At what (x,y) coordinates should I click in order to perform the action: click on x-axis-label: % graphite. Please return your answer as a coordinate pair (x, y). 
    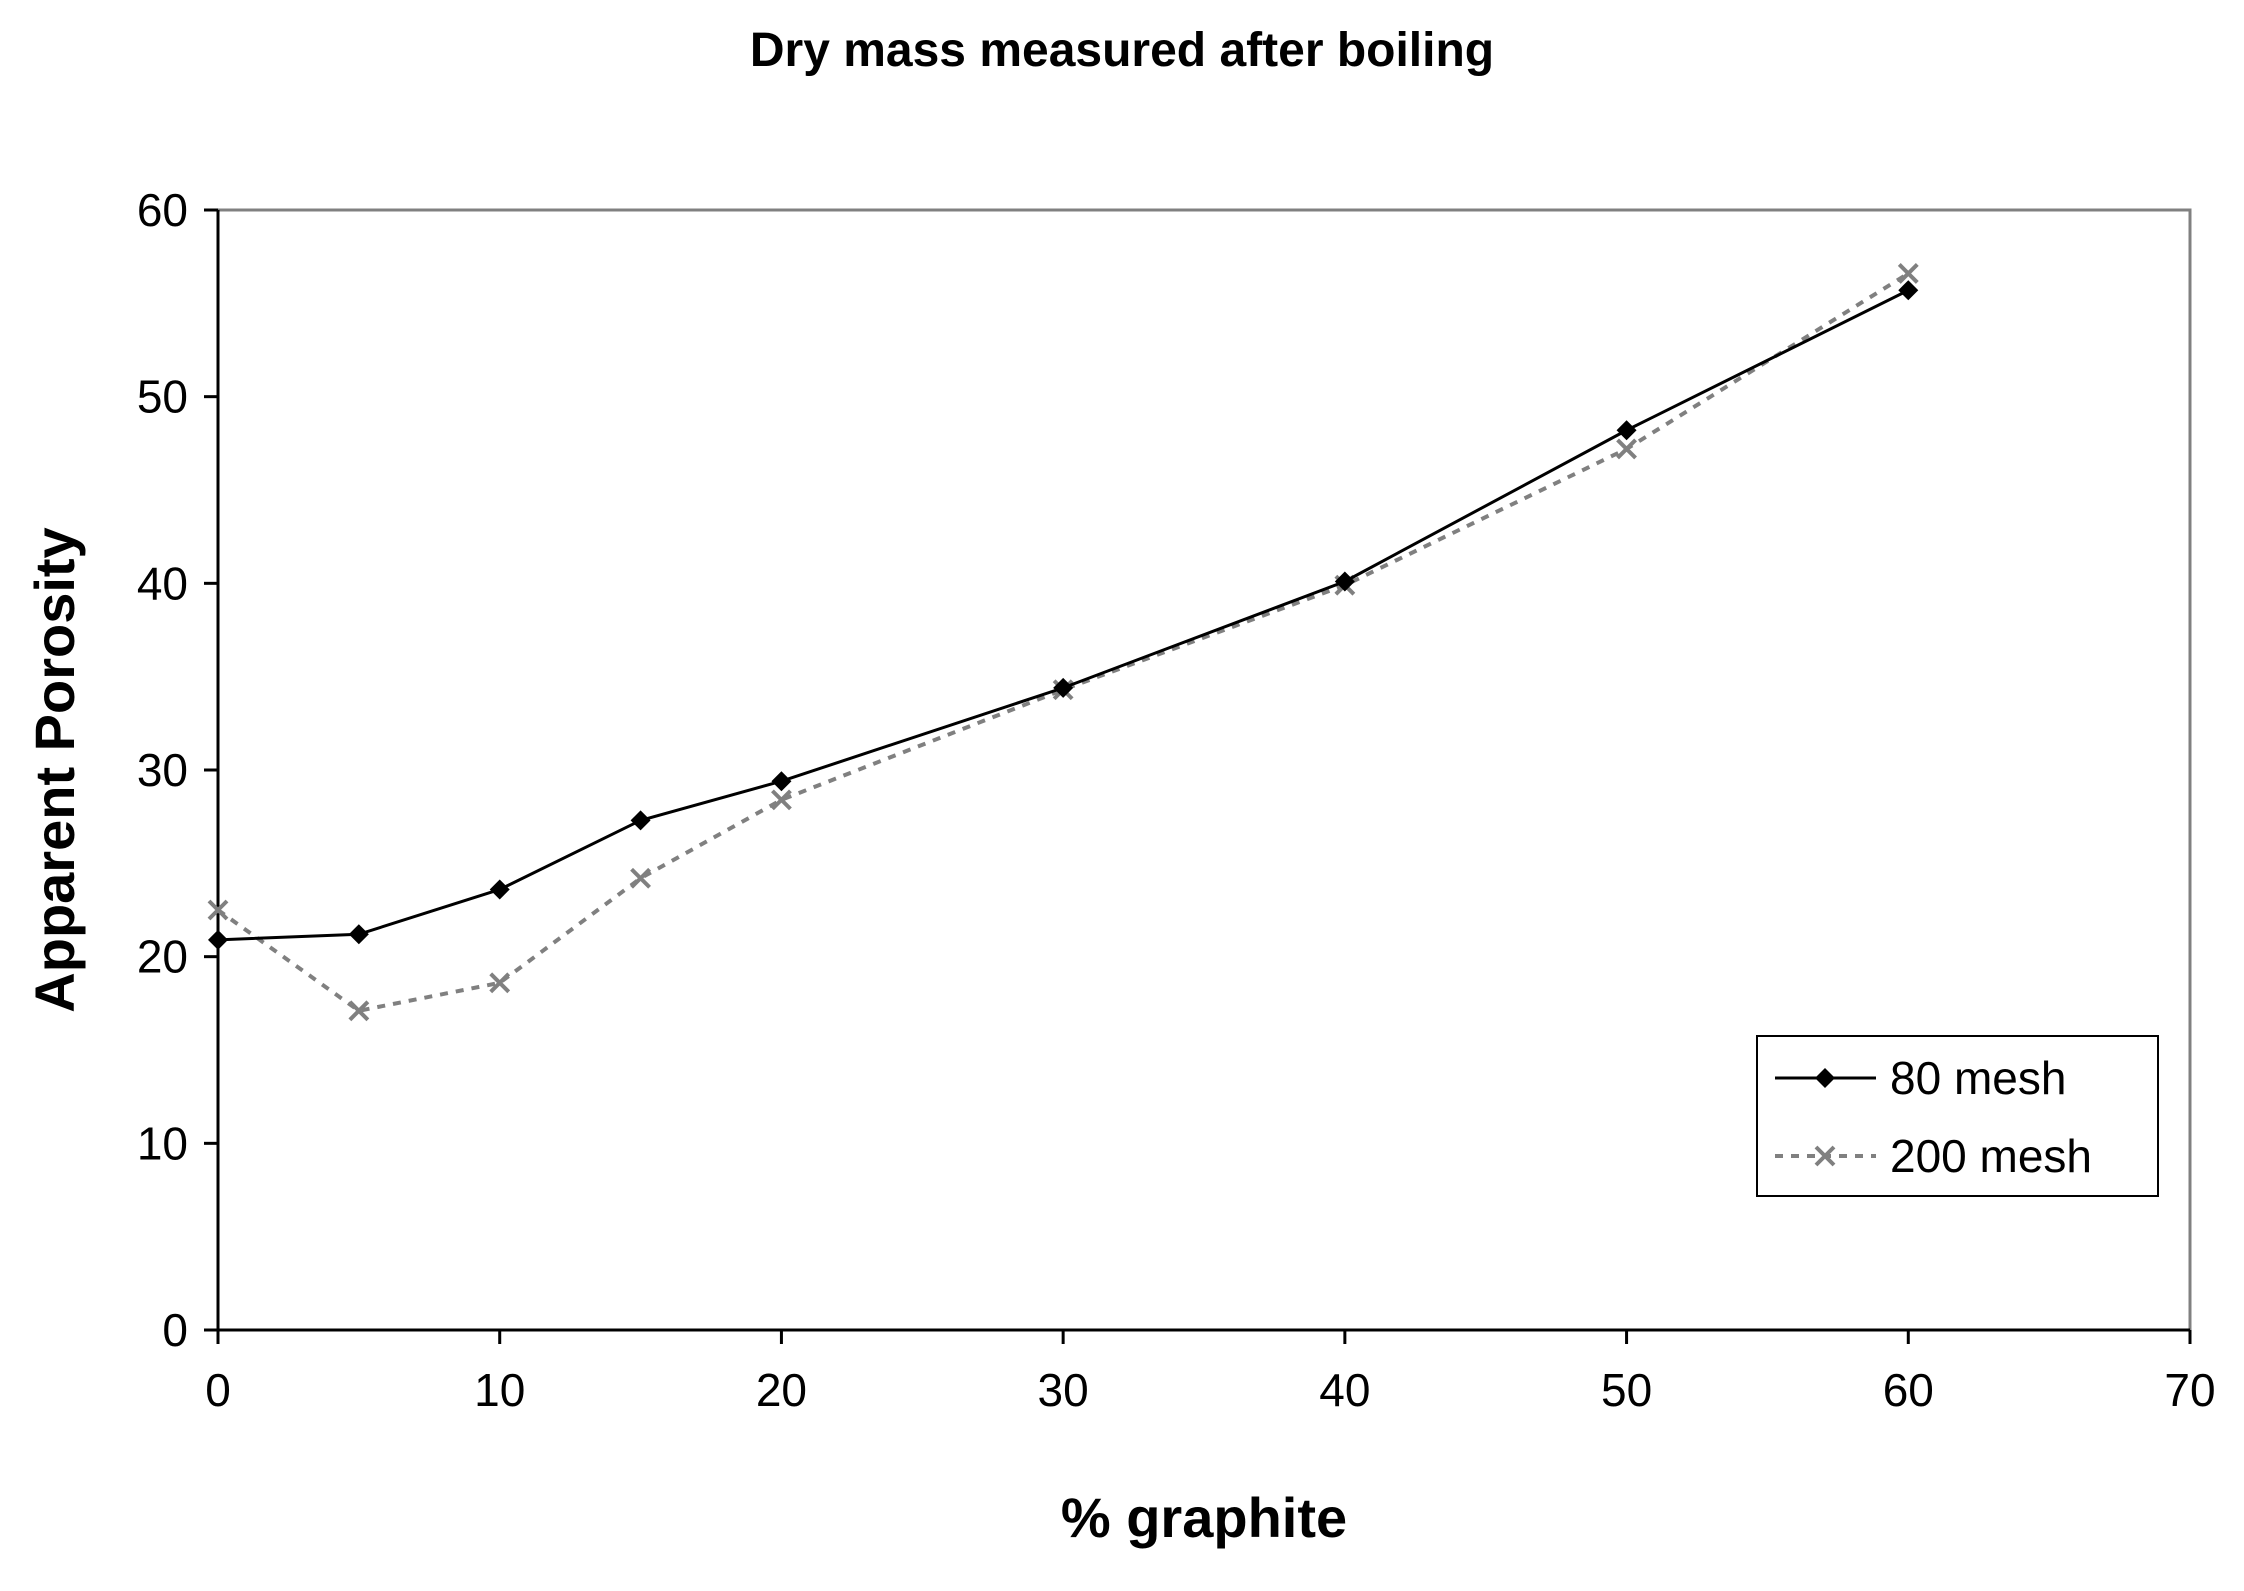
    Looking at the image, I should click on (1204, 1517).